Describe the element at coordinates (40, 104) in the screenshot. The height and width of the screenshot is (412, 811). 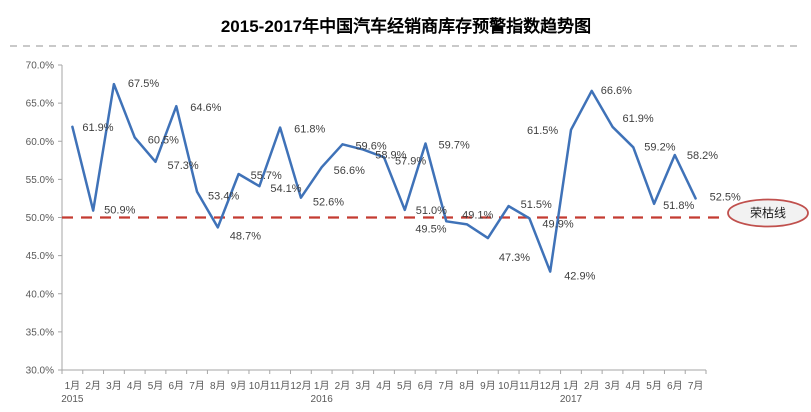
I see `y-tick-label: 65.0%` at that location.